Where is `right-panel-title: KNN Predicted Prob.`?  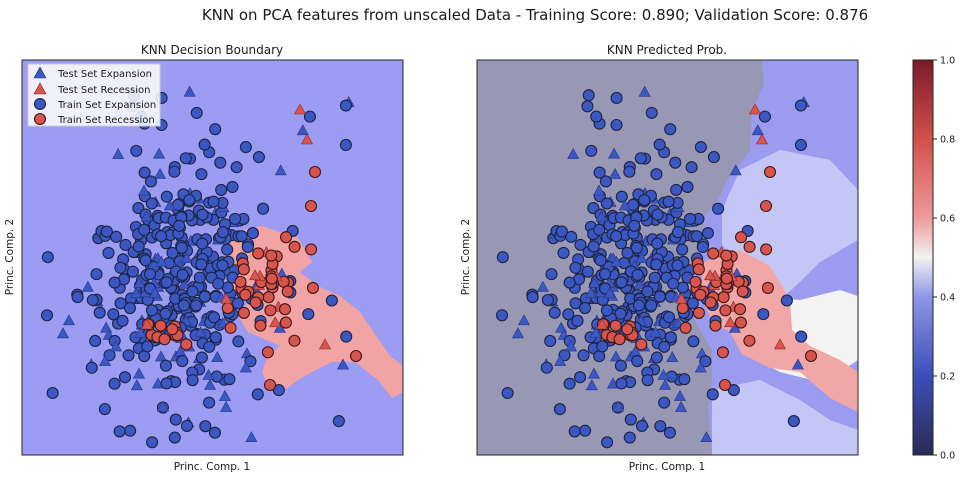 right-panel-title: KNN Predicted Prob. is located at coordinates (667, 50).